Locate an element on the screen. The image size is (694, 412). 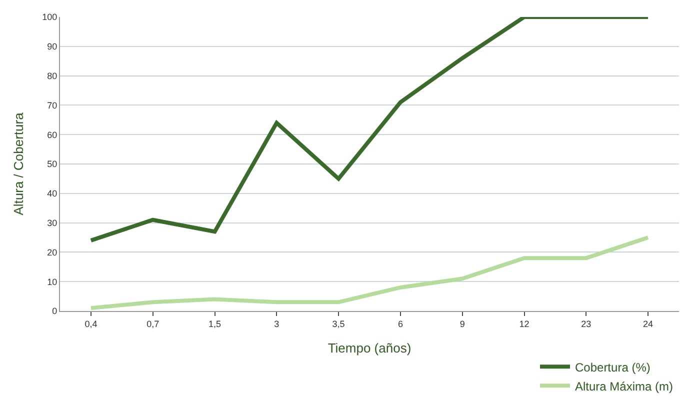
y-tick-label: 10 is located at coordinates (52, 281).